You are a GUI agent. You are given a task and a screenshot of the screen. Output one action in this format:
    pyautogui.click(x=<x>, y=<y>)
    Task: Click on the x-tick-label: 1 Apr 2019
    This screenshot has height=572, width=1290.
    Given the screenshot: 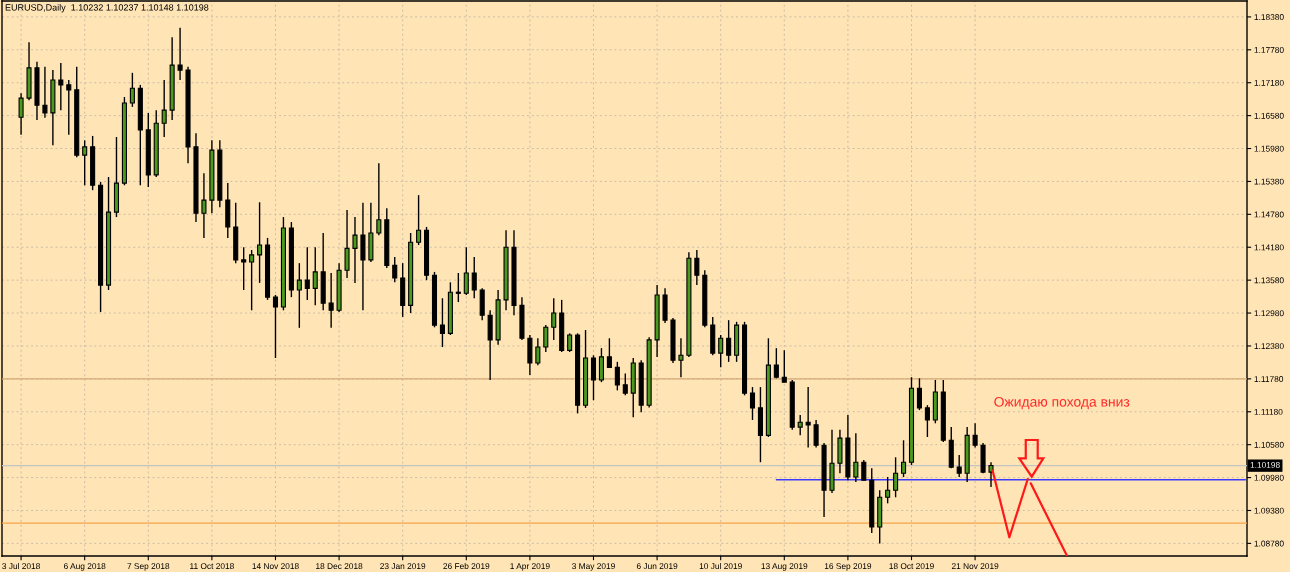 What is the action you would take?
    pyautogui.click(x=530, y=567)
    